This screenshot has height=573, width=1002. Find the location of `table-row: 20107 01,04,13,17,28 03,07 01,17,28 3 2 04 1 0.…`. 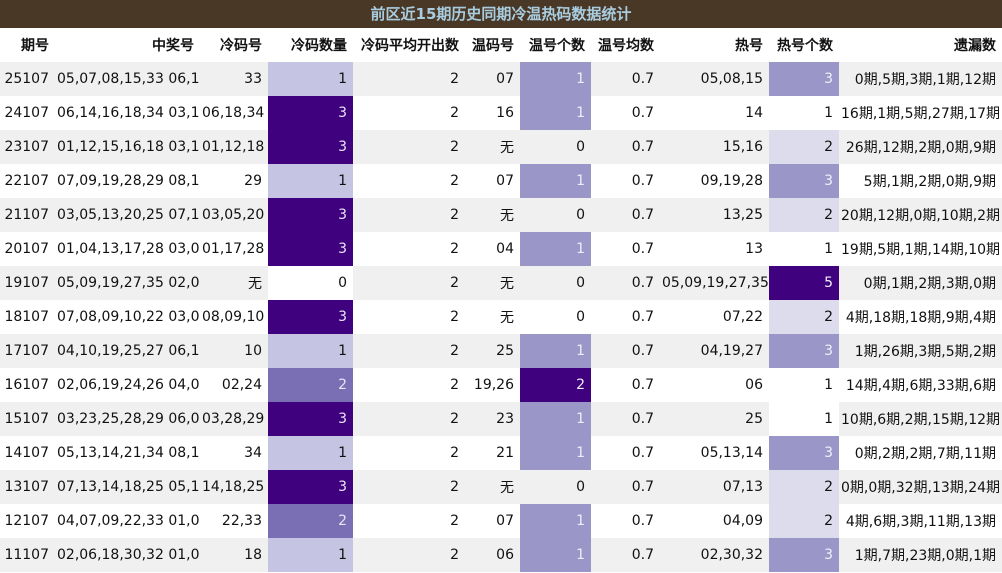

table-row: 20107 01,04,13,17,28 03,07 01,17,28 3 2 04 1 0.… is located at coordinates (501, 249).